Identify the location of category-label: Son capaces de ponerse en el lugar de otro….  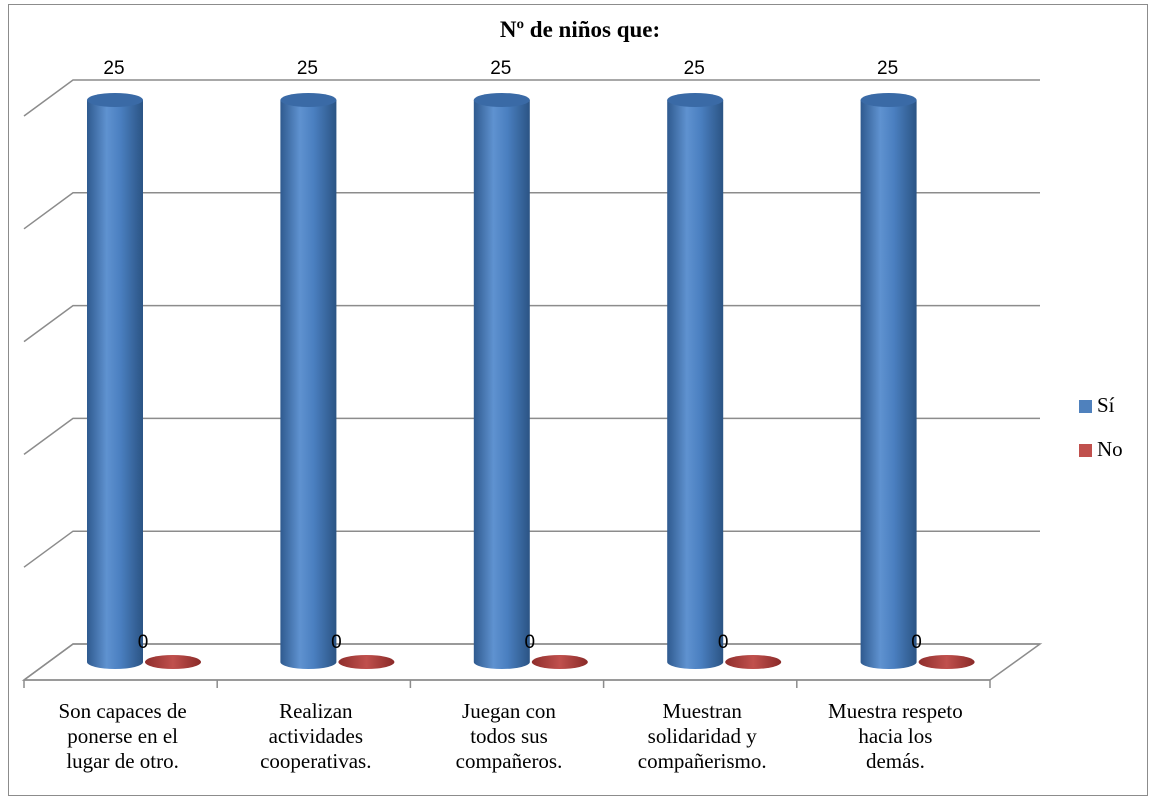
(122, 736).